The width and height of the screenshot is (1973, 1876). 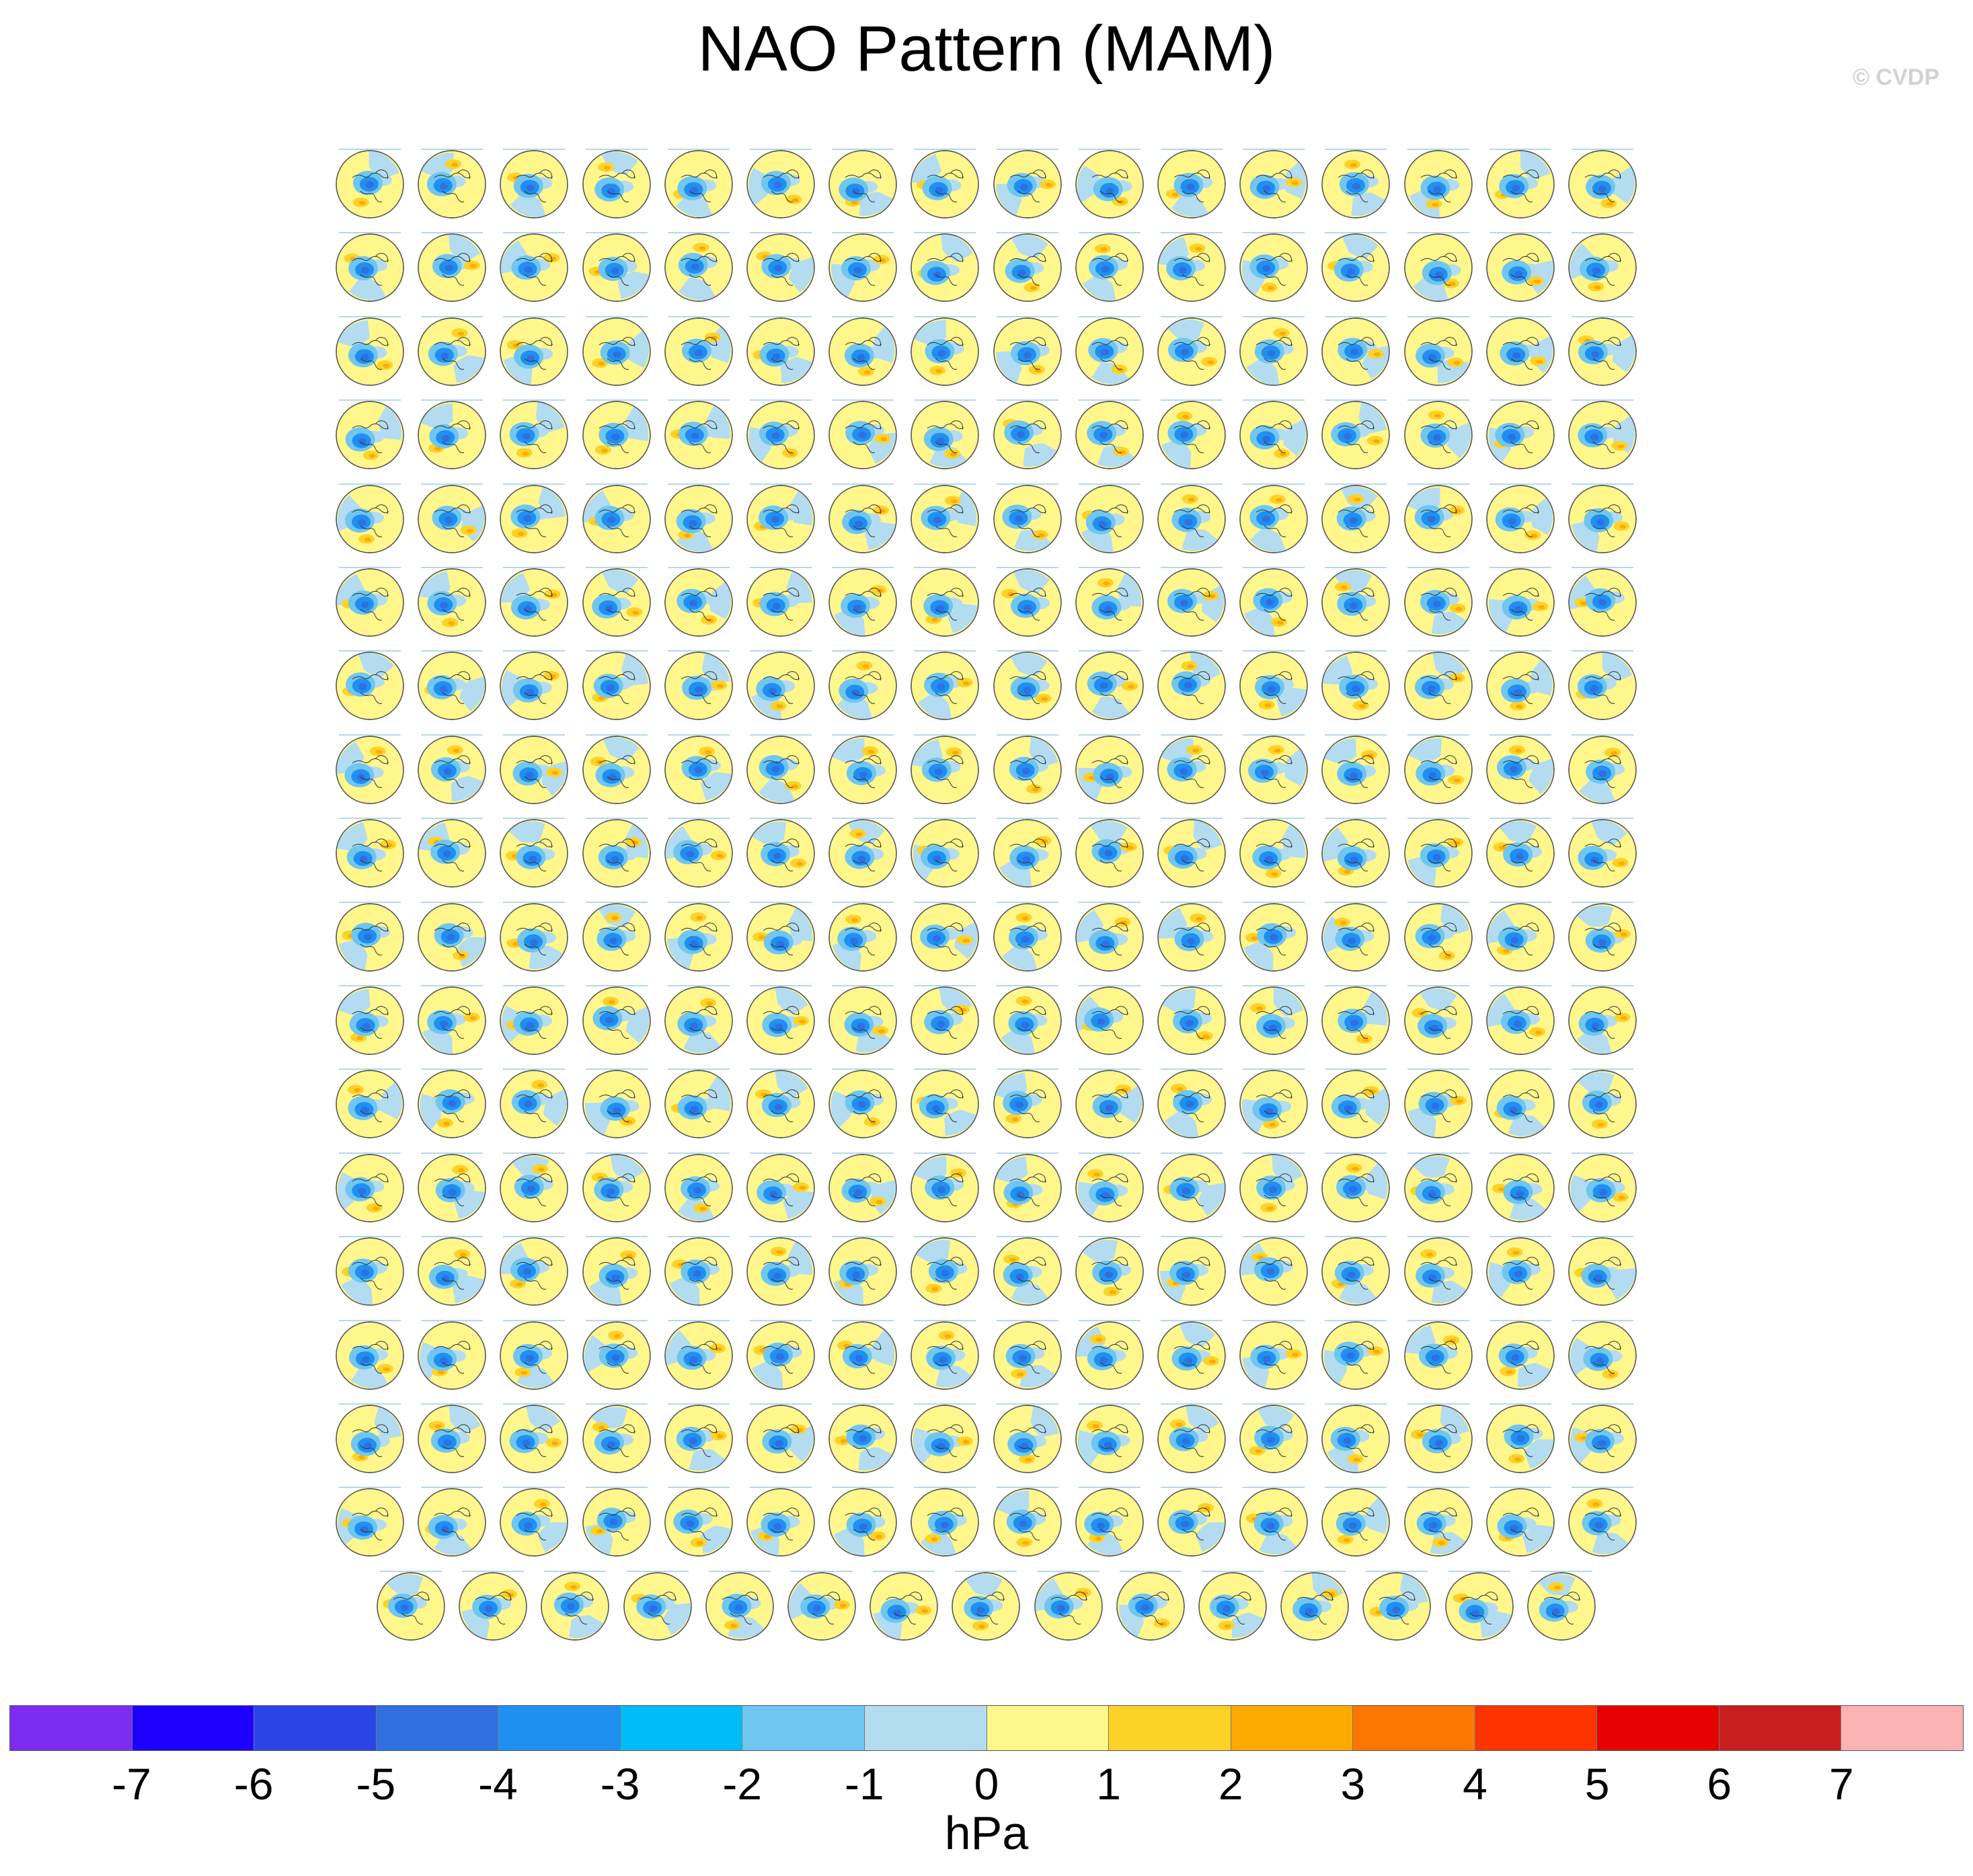 I want to click on colorbar-tick-label: -7, so click(x=131, y=1784).